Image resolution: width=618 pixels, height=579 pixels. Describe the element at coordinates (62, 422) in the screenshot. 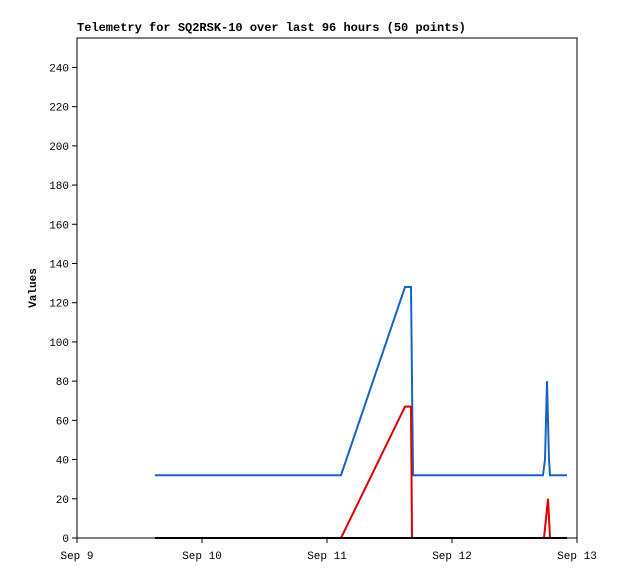

I see `y-tick-label: 60` at that location.